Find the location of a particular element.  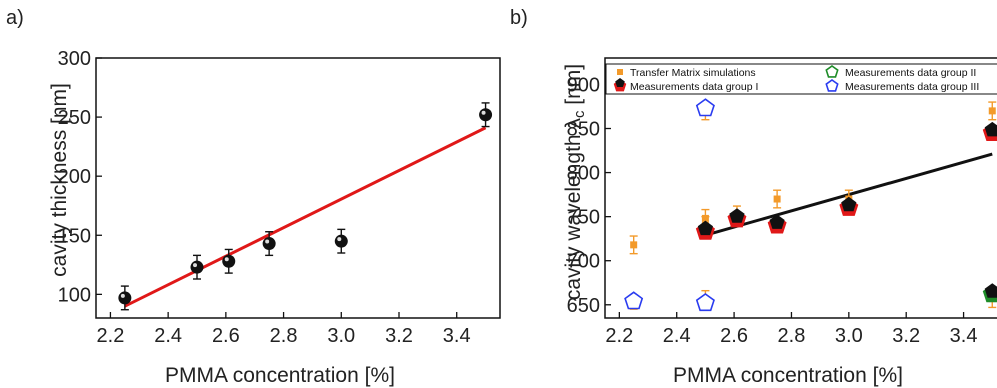

y-tick-label: 250 is located at coordinates (74, 118).